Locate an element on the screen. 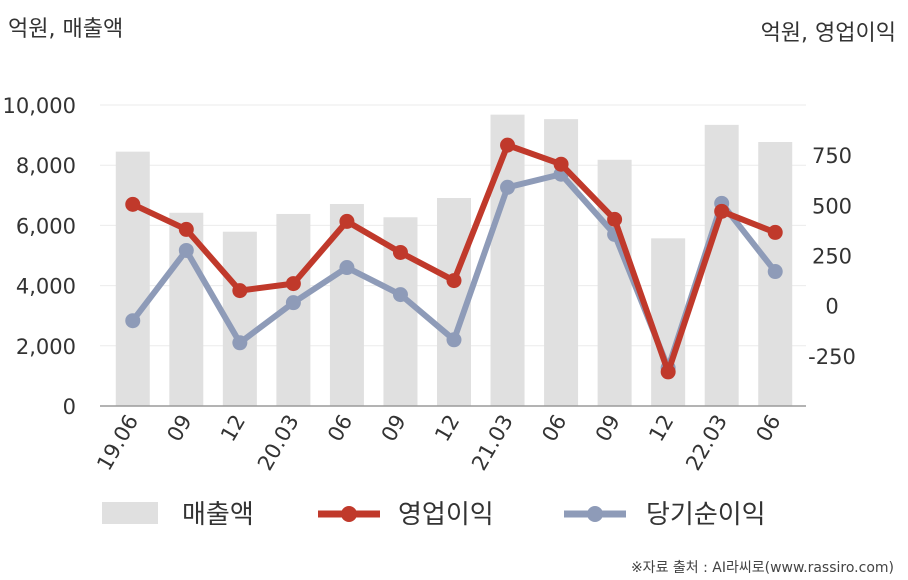  left-tick-label: 2,000 is located at coordinates (46, 347).